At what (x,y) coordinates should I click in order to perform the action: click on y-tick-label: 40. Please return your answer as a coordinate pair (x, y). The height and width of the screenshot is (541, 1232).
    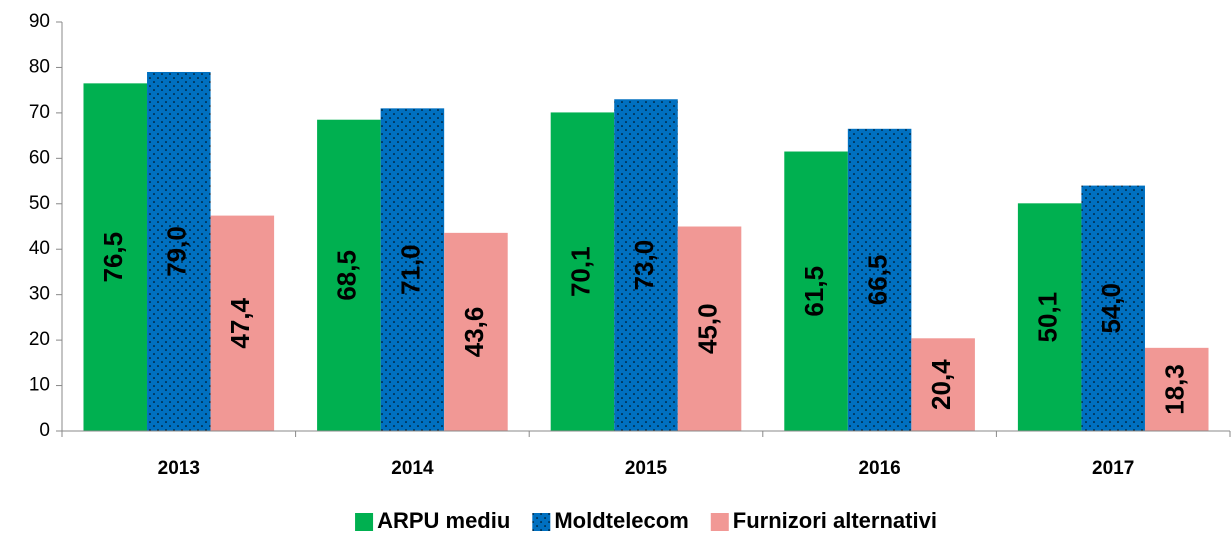
    Looking at the image, I should click on (39, 248).